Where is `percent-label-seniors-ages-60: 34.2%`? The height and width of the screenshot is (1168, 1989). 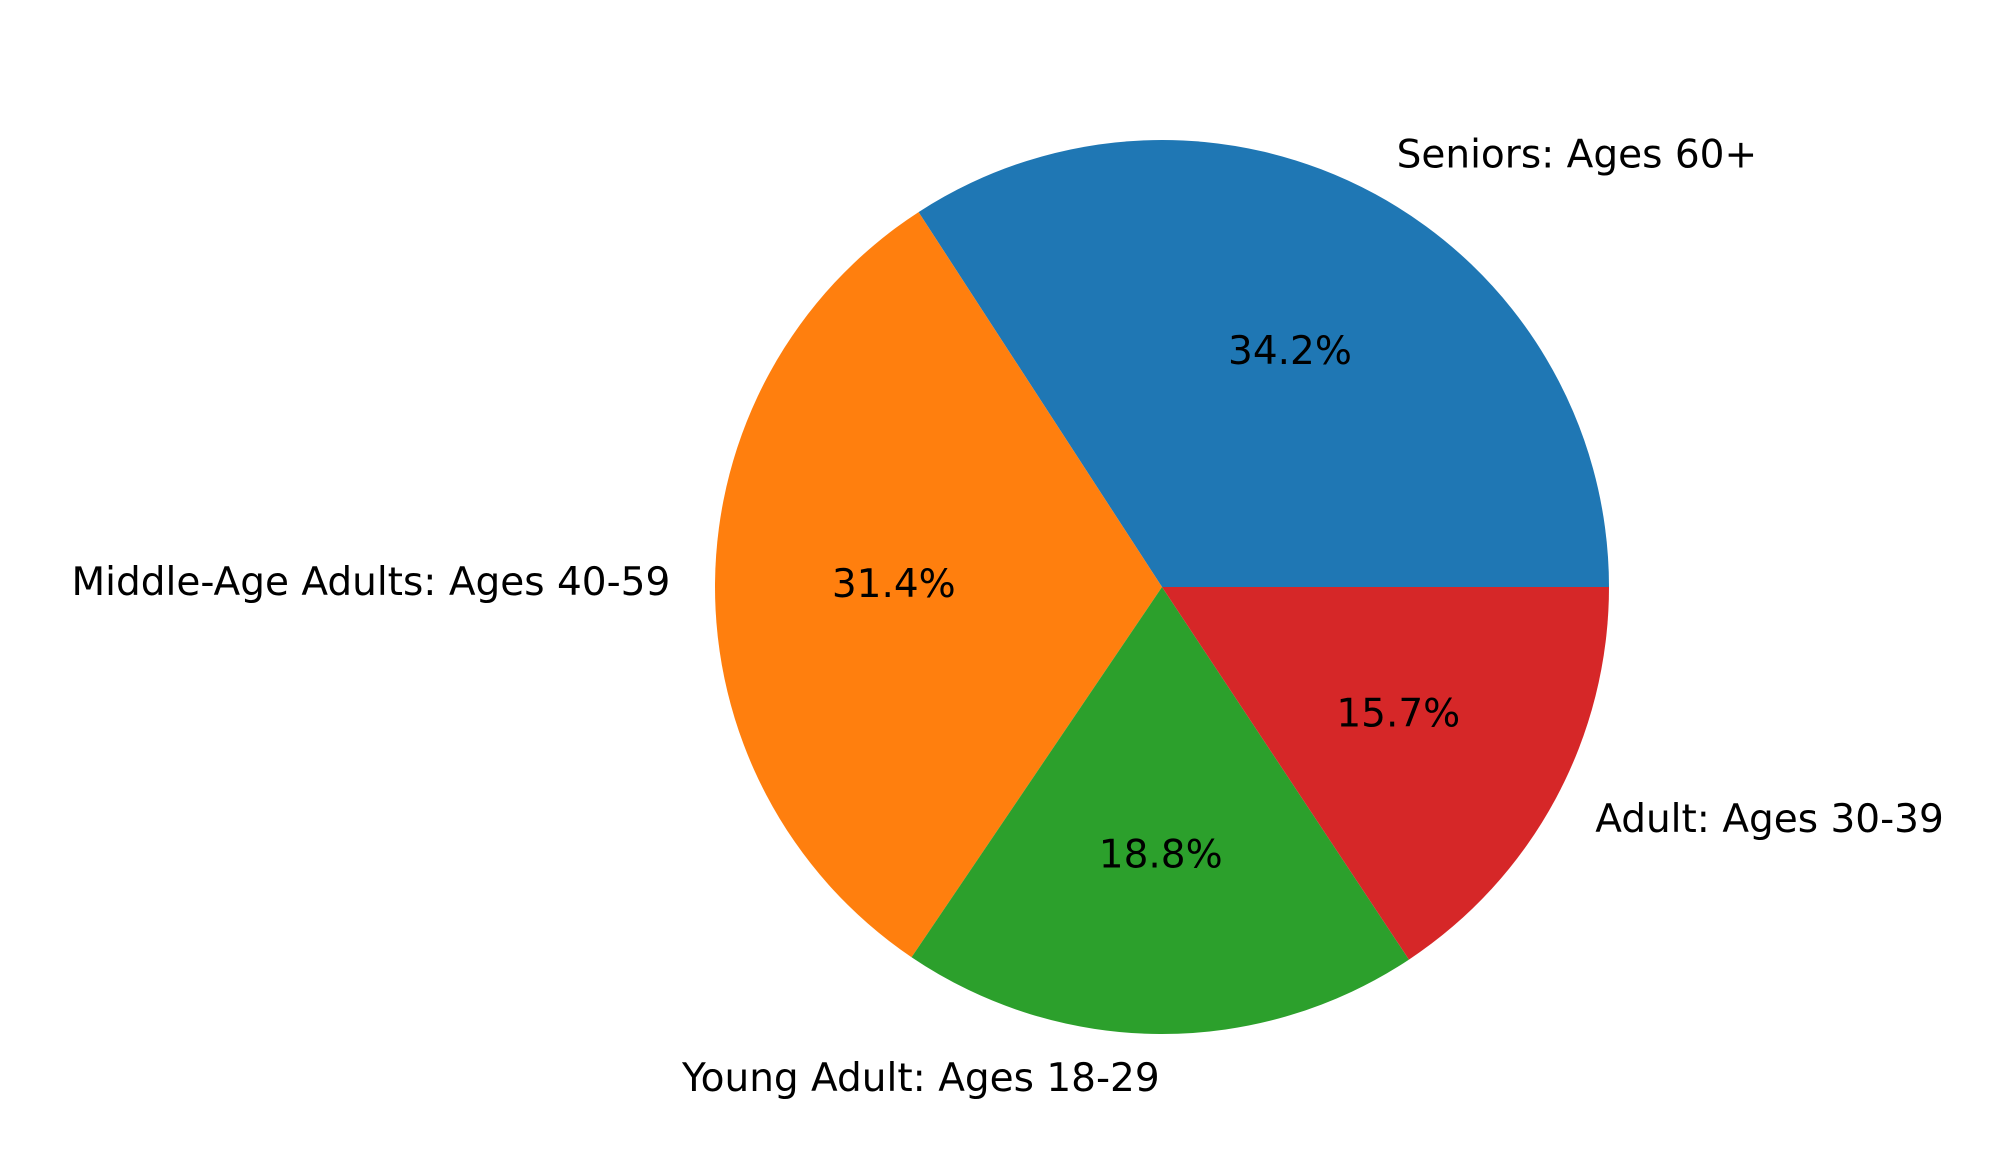 percent-label-seniors-ages-60: 34.2% is located at coordinates (1290, 351).